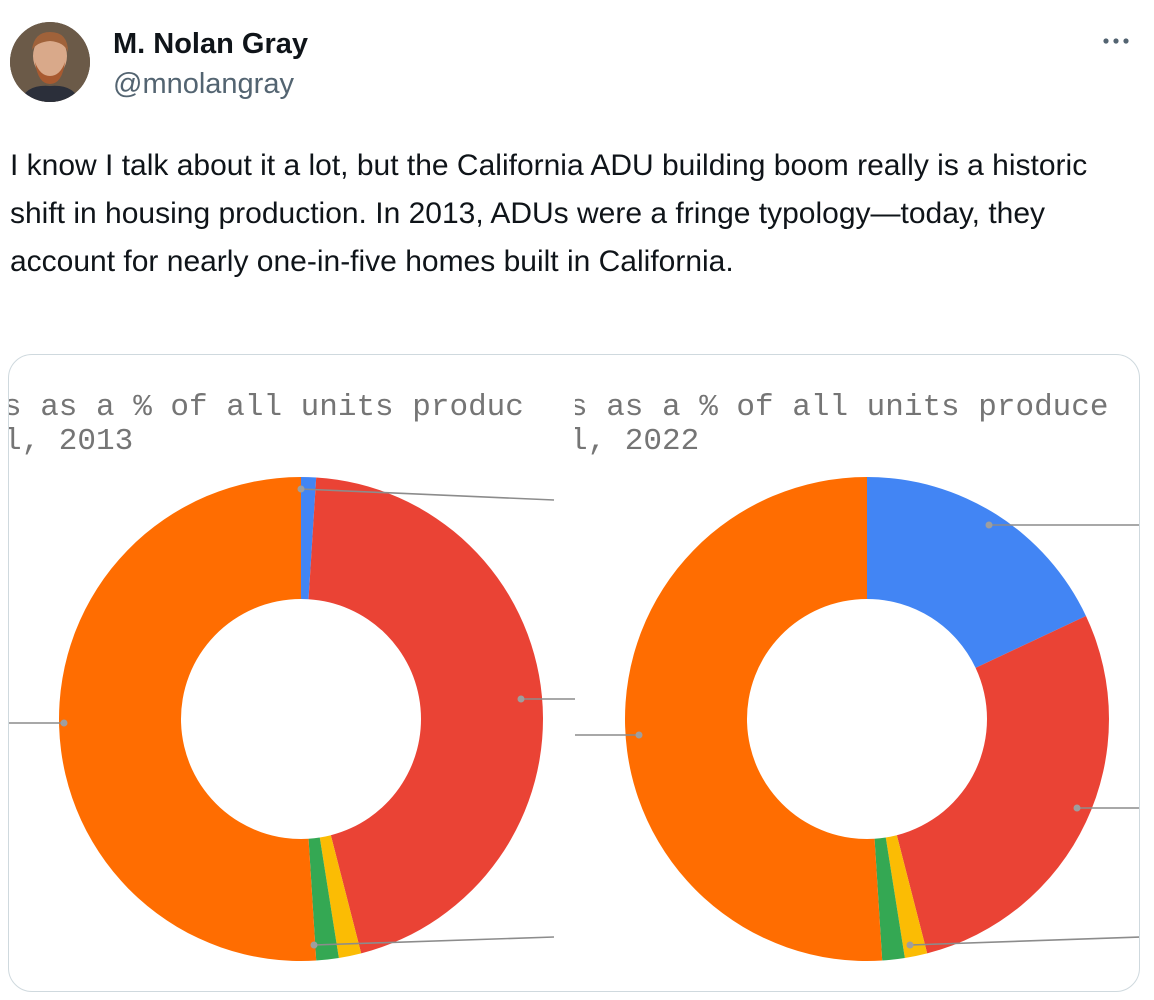 The height and width of the screenshot is (1000, 1154). Describe the element at coordinates (203, 84) in the screenshot. I see `author-handle: @mnolangray` at that location.